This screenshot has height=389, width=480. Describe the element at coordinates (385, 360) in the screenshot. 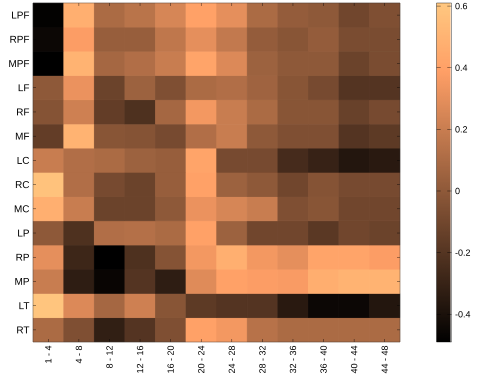

I see `x-tick-label: 44 - 48` at that location.